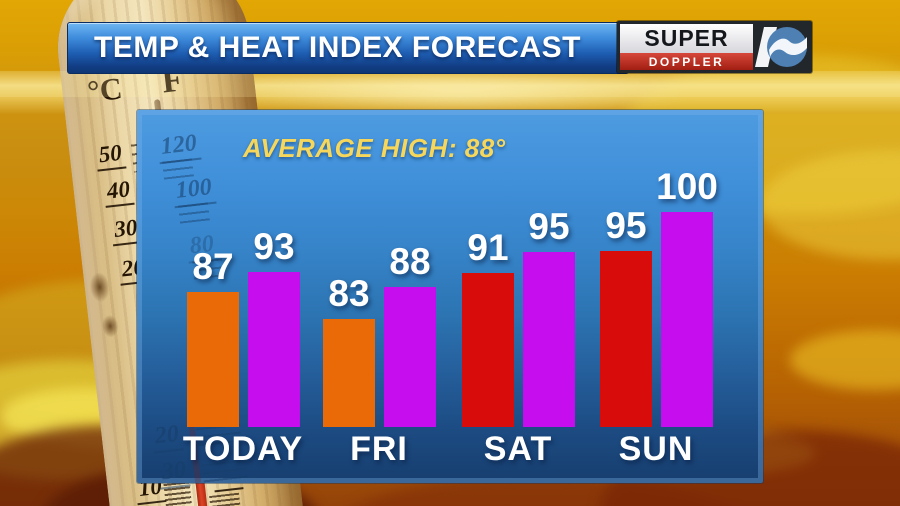  Describe the element at coordinates (656, 449) in the screenshot. I see `day-label: SUN` at that location.